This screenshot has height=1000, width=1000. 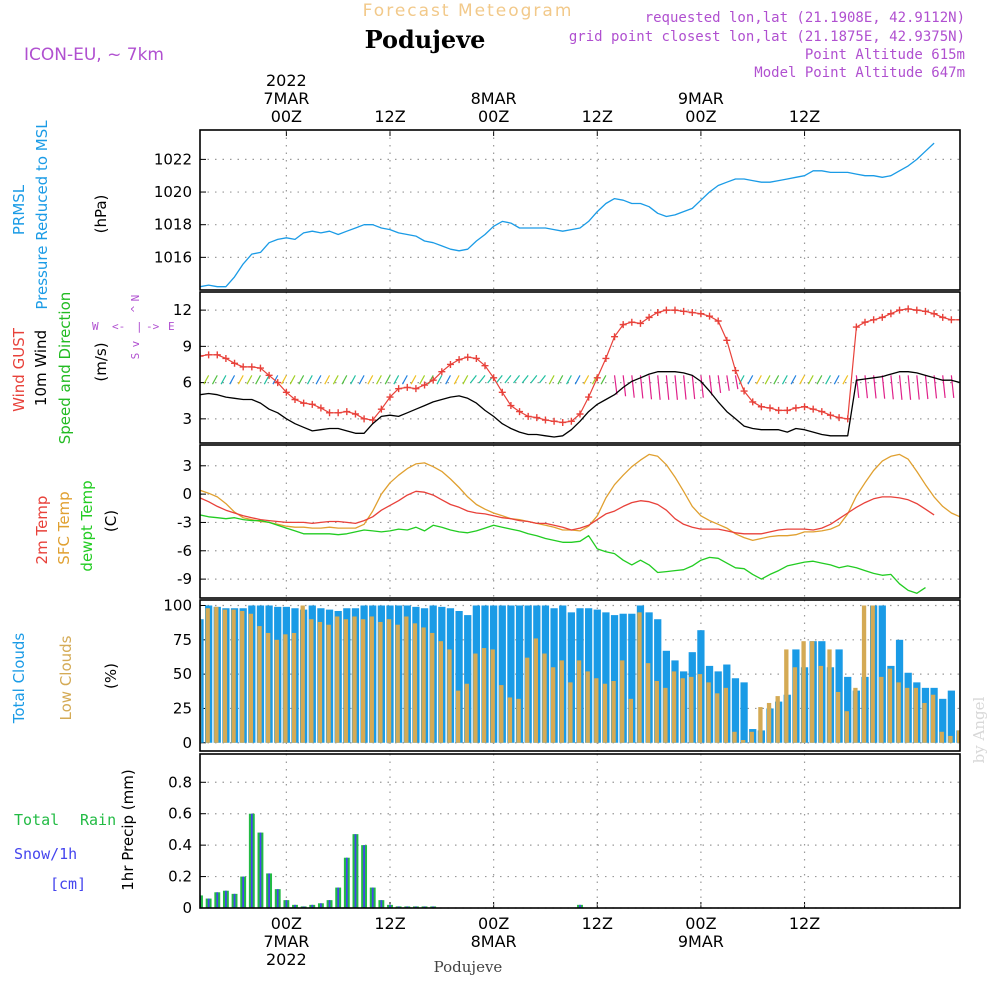 I want to click on y-tick-label: 25, so click(x=182, y=708).